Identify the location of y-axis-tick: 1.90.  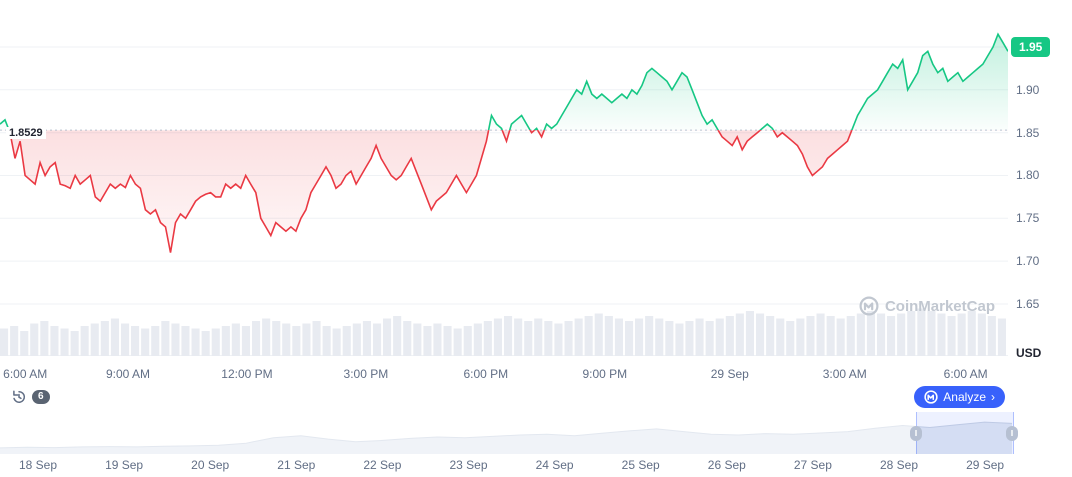
(1028, 89).